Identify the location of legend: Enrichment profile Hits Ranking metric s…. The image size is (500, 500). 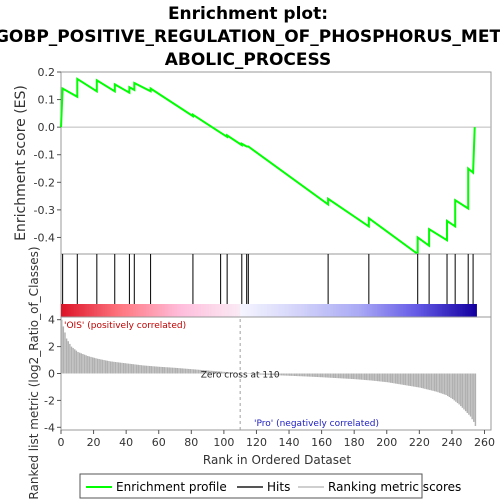
(270, 486).